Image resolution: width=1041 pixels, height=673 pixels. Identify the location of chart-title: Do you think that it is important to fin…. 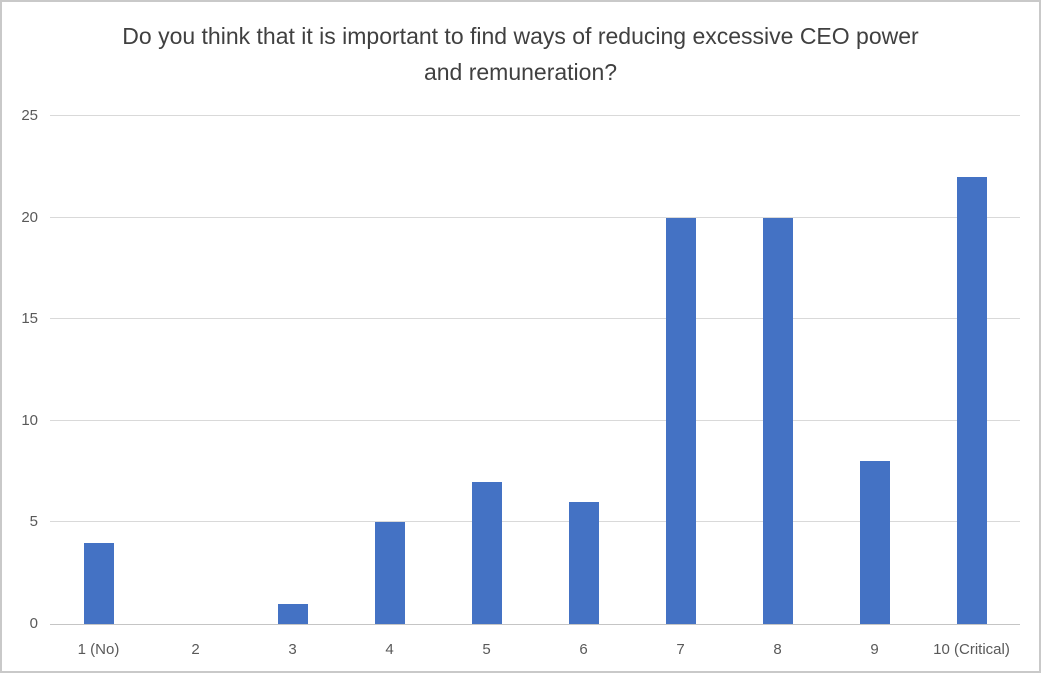
(520, 54).